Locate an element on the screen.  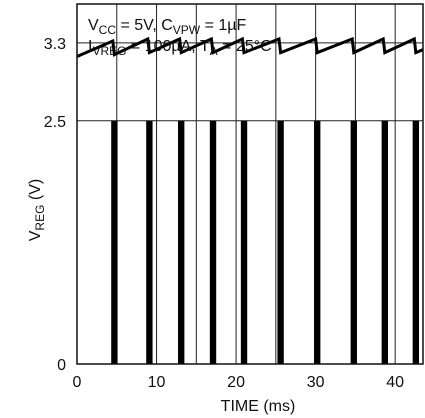
annotation-1-sub2: VPW is located at coordinates (187, 30).